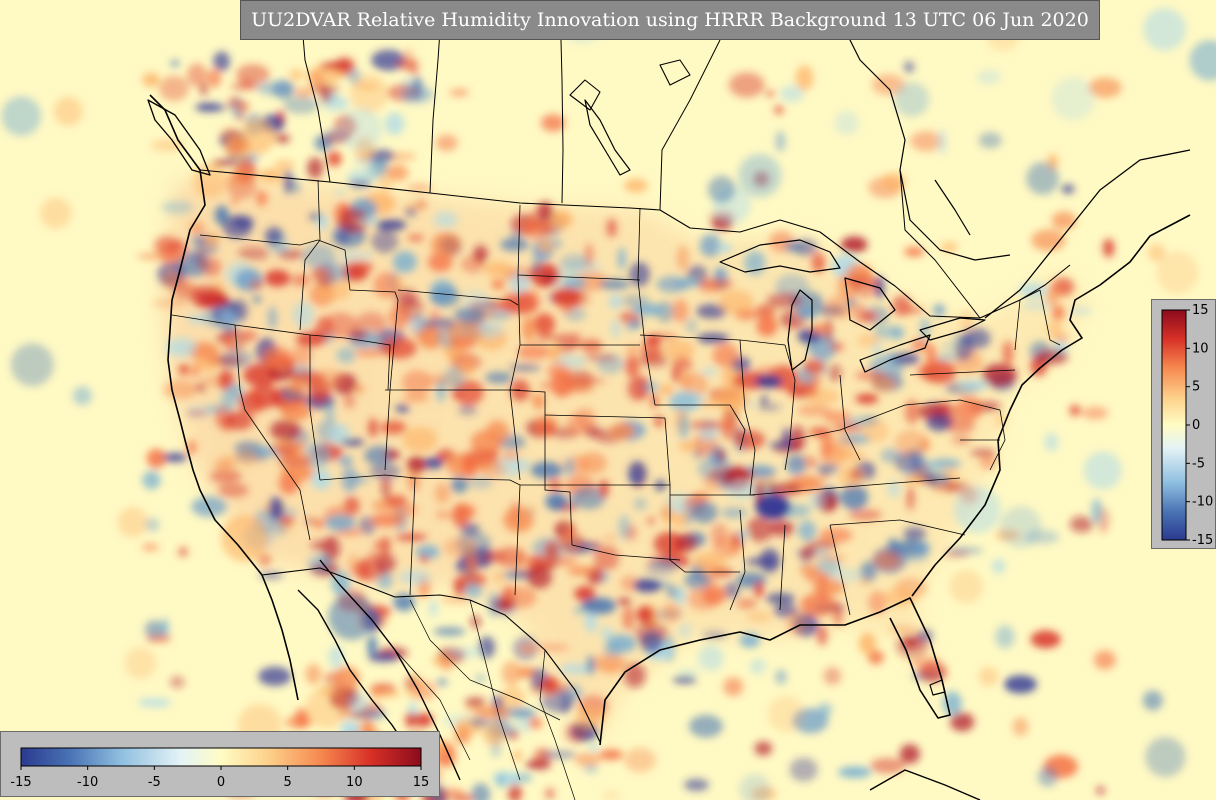 The image size is (1216, 800). I want to click on colorbar-vertical-ramp, so click(1174, 425).